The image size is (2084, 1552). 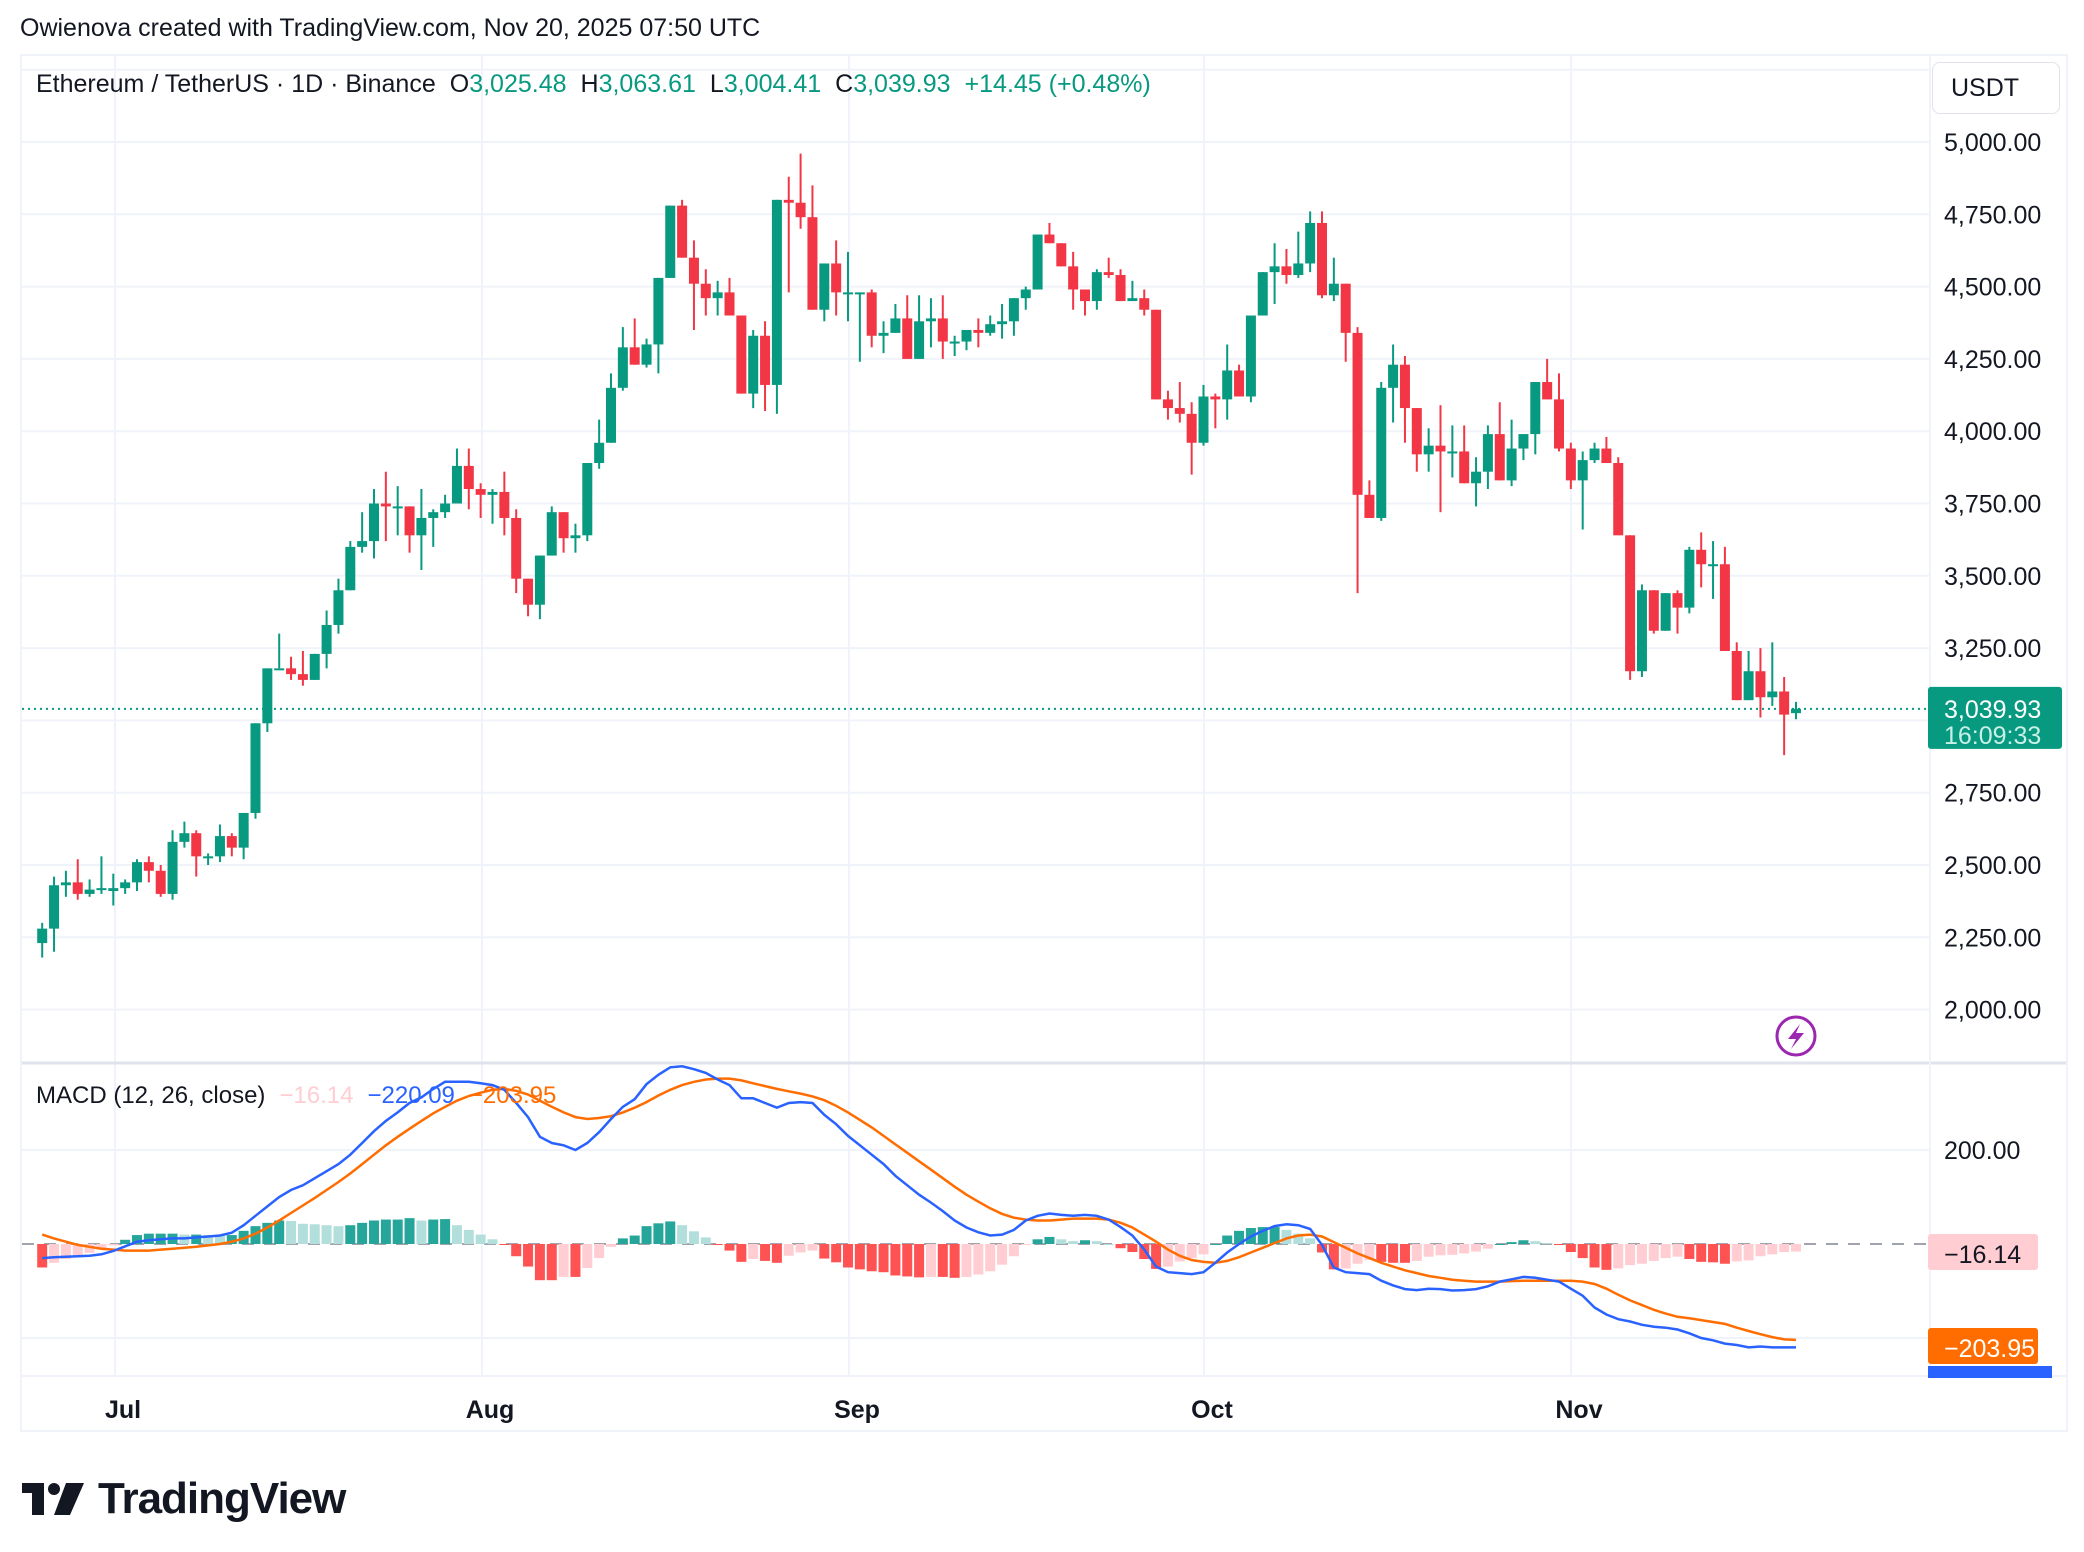 I want to click on symbol-name: Ethereum / TetherUS · 1D · Binance, so click(x=236, y=84).